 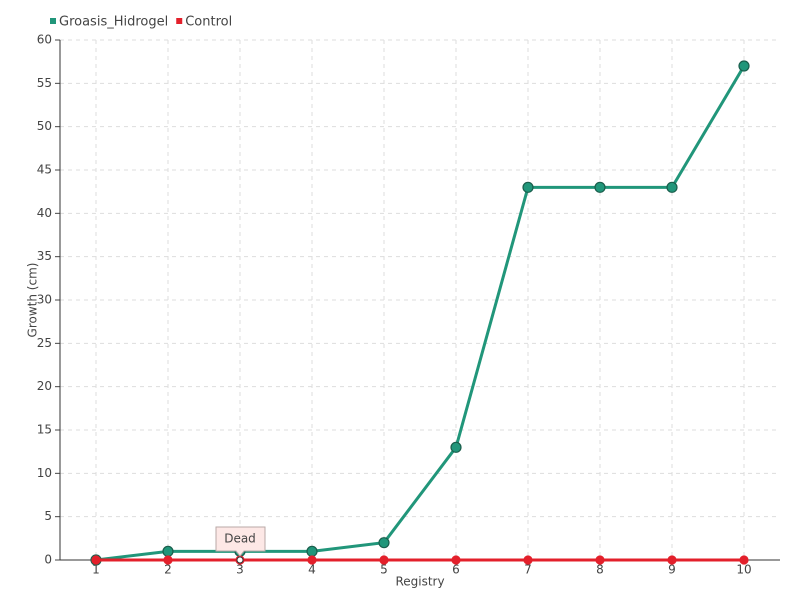 I want to click on x-tick-label: 9, so click(x=672, y=570).